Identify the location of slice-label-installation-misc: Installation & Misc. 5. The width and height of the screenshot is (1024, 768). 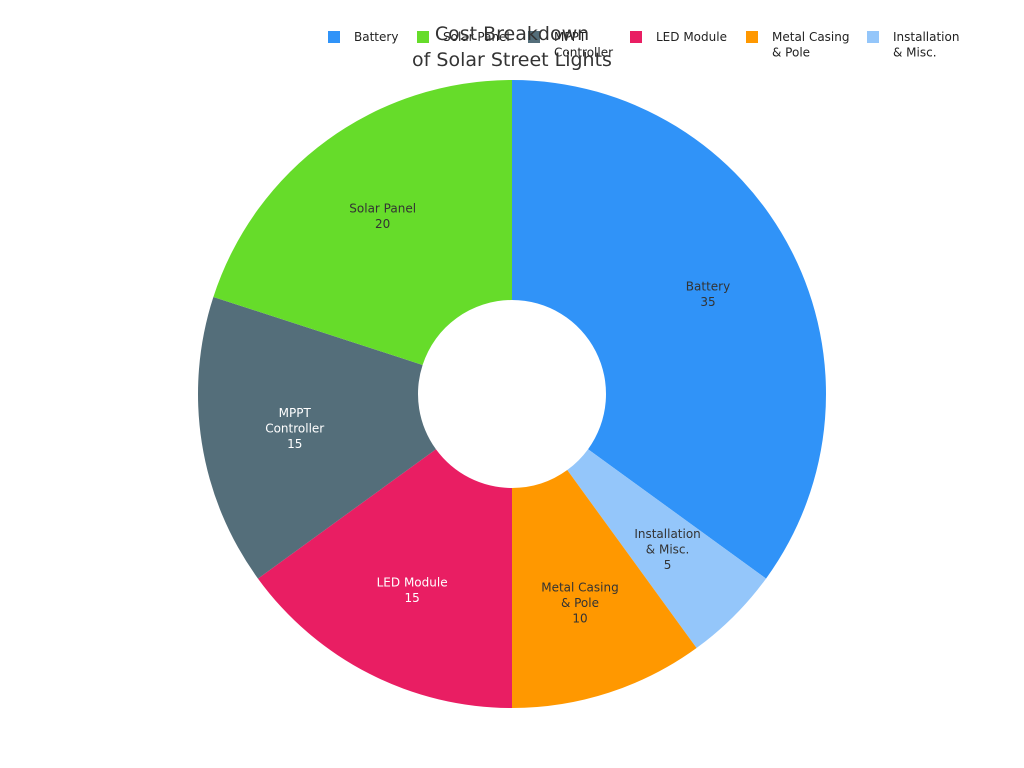
(667, 549).